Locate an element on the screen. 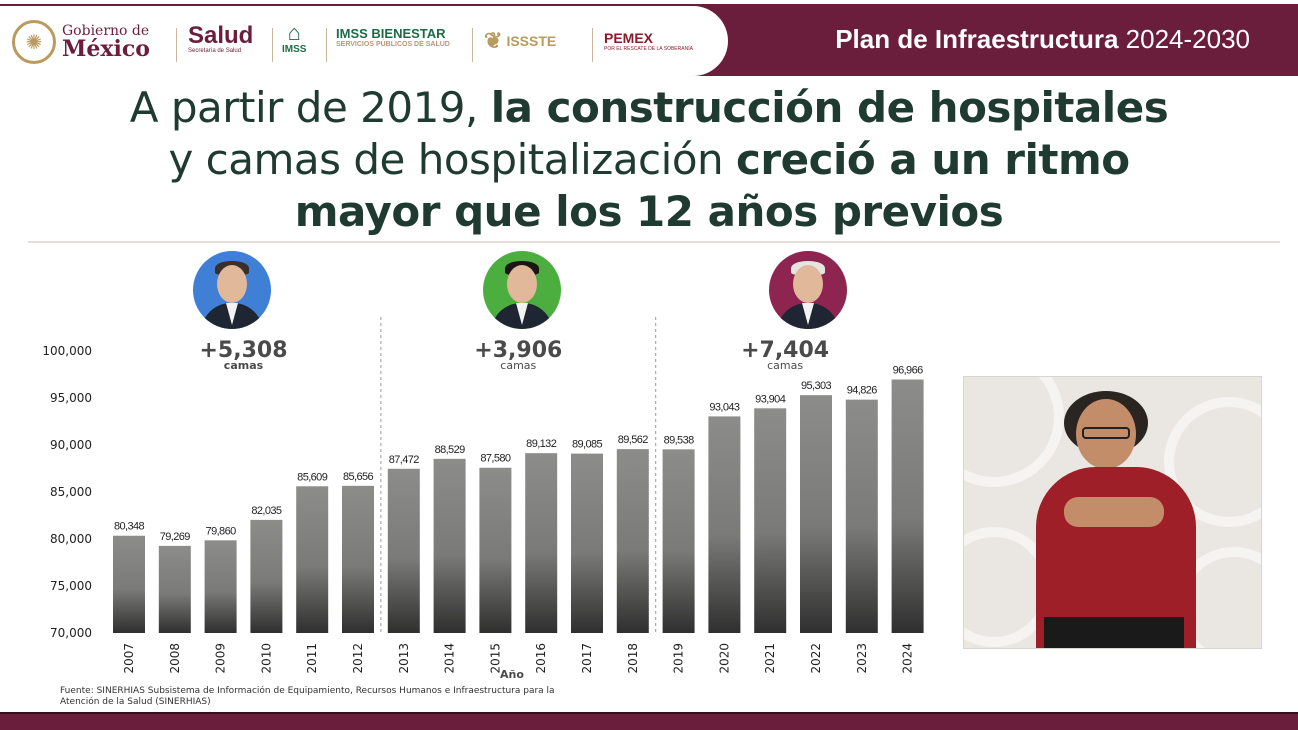  bar-value-label: 89,538 is located at coordinates (679, 440).